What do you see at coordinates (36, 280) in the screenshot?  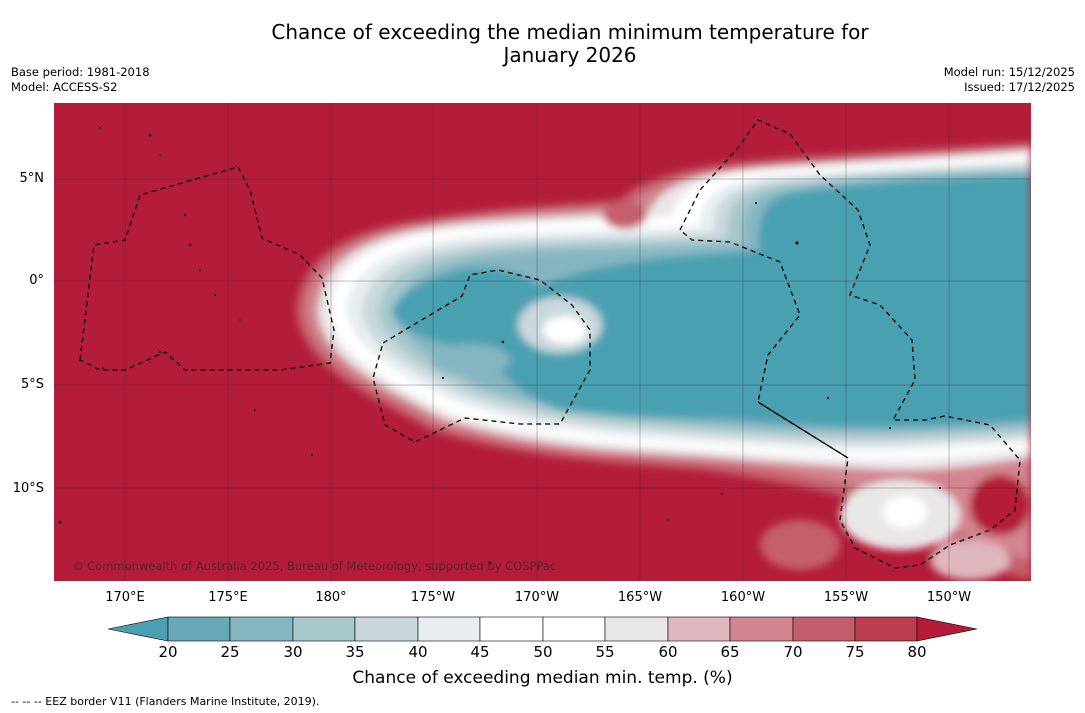 I see `lat-label-0: 0°` at bounding box center [36, 280].